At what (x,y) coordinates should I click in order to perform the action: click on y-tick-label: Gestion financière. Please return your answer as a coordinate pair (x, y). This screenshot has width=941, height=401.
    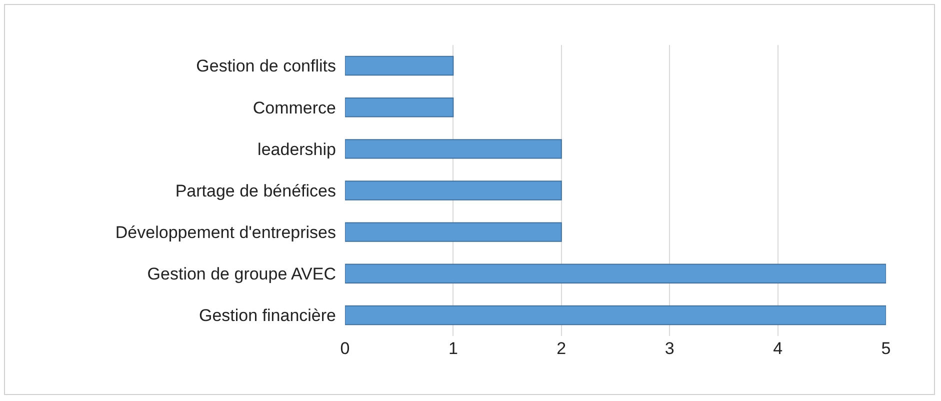
    Looking at the image, I should click on (267, 316).